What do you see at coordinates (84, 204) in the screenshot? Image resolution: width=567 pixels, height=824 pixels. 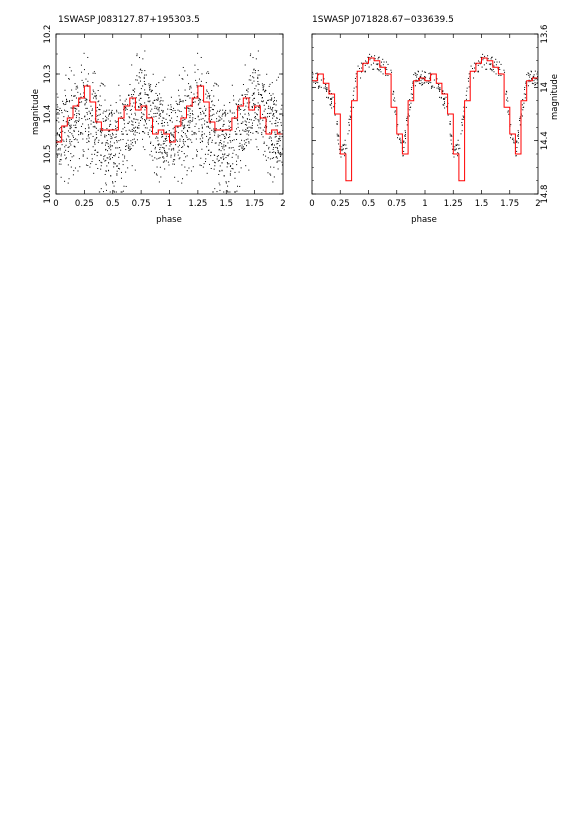 I see `x-tick-label: 0.25` at bounding box center [84, 204].